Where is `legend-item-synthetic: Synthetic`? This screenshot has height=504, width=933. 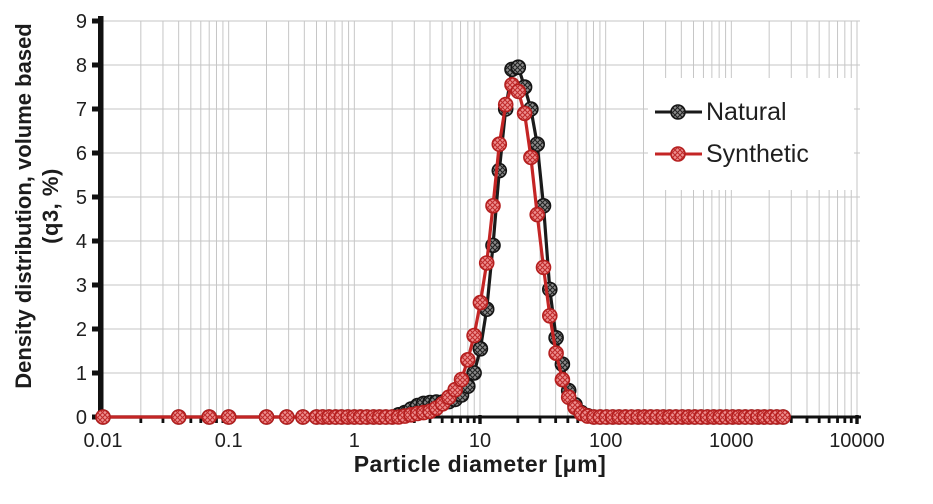 legend-item-synthetic: Synthetic is located at coordinates (732, 154).